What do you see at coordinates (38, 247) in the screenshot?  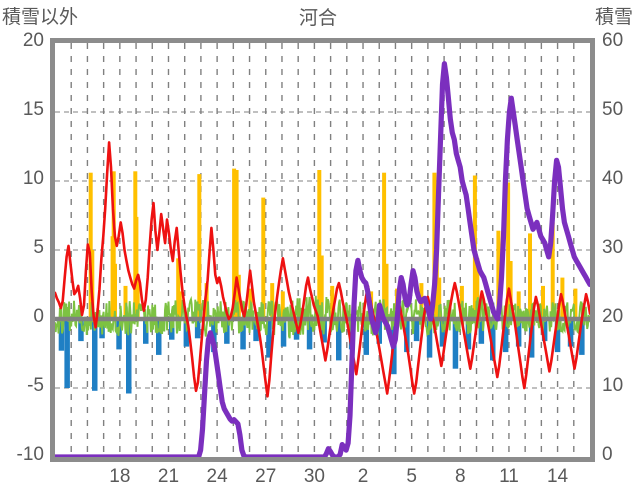 I see `left-tick-label: 5` at bounding box center [38, 247].